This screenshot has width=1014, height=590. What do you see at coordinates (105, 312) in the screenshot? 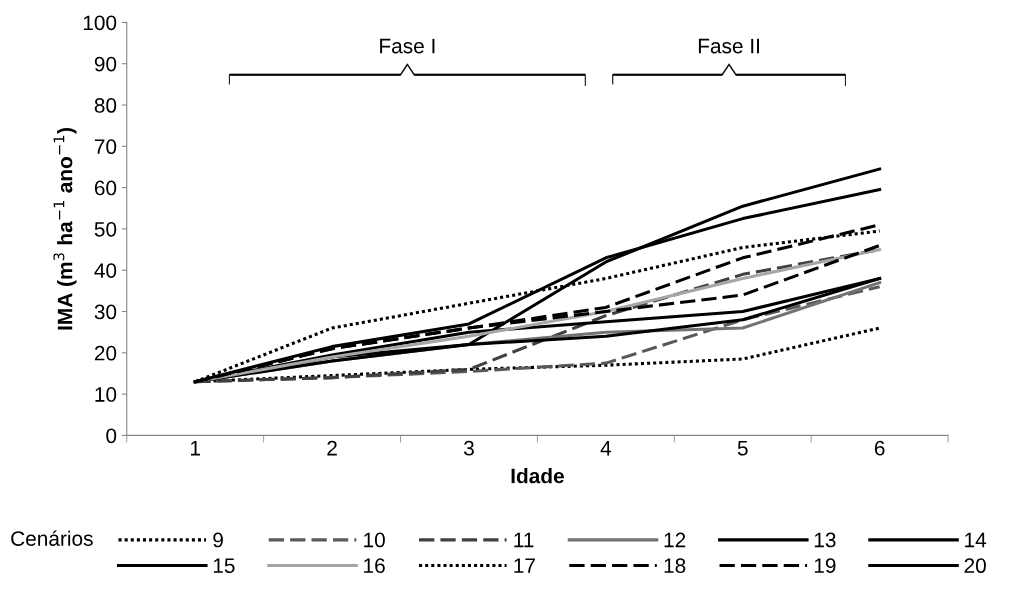
I see `y-tick-label: 30` at bounding box center [105, 312].